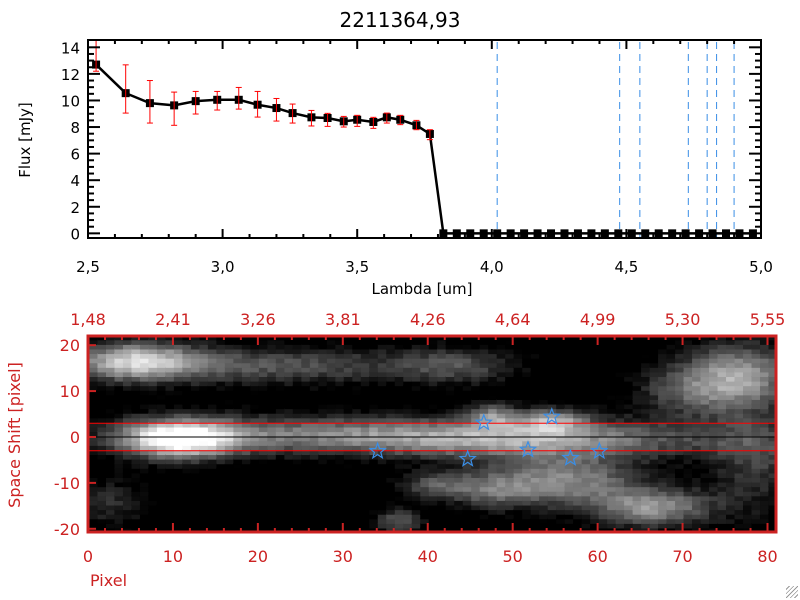 This screenshot has height=600, width=800. I want to click on y-tick-label: 12, so click(70, 75).